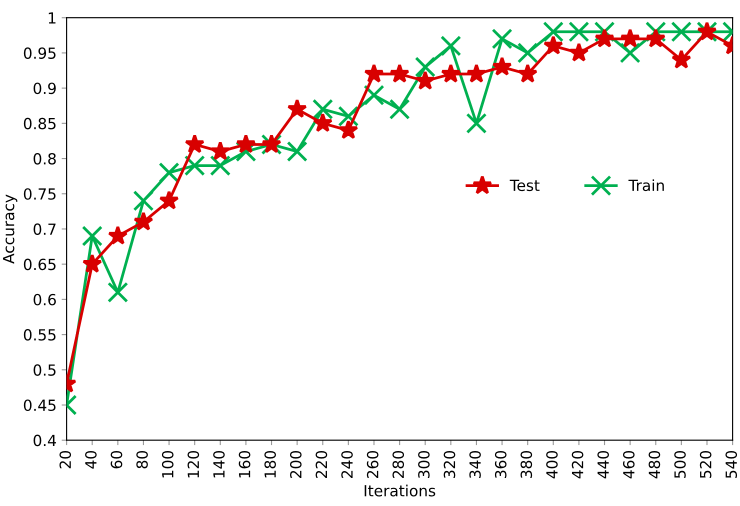 The width and height of the screenshot is (740, 506). What do you see at coordinates (578, 464) in the screenshot?
I see `x-tick-label: 420` at bounding box center [578, 464].